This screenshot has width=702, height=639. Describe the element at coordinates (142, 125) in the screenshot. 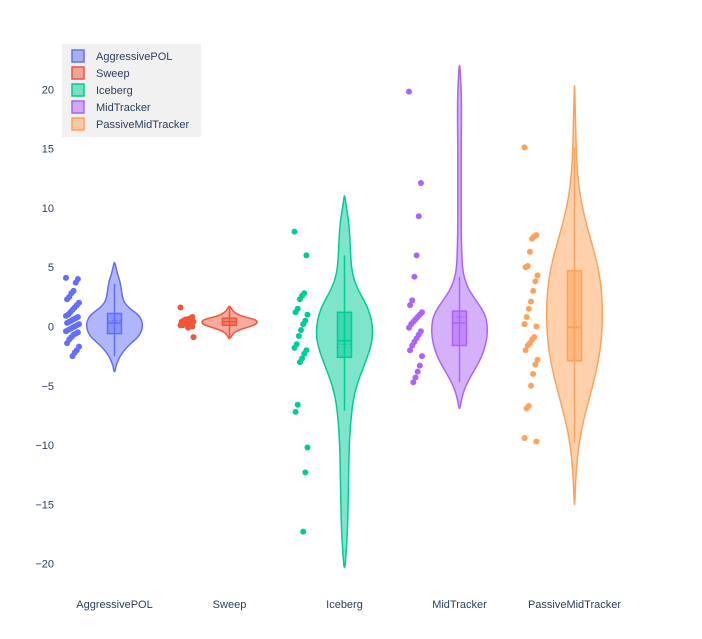

I see `legend-label: PassiveMidTracker` at that location.